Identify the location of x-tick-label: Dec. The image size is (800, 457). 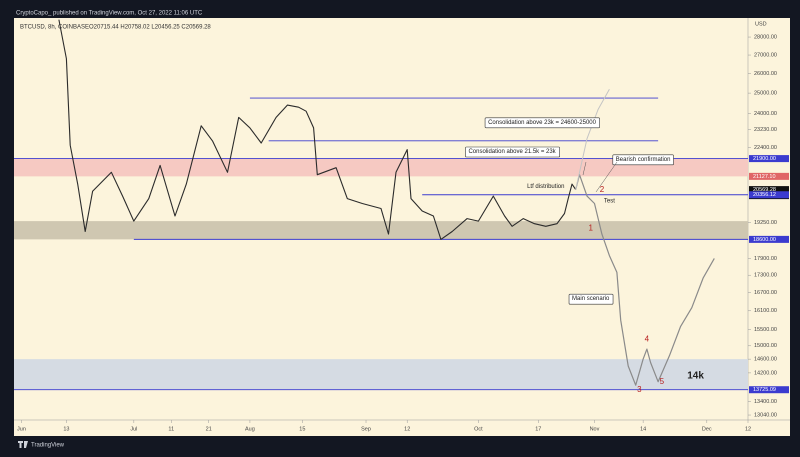
(707, 429).